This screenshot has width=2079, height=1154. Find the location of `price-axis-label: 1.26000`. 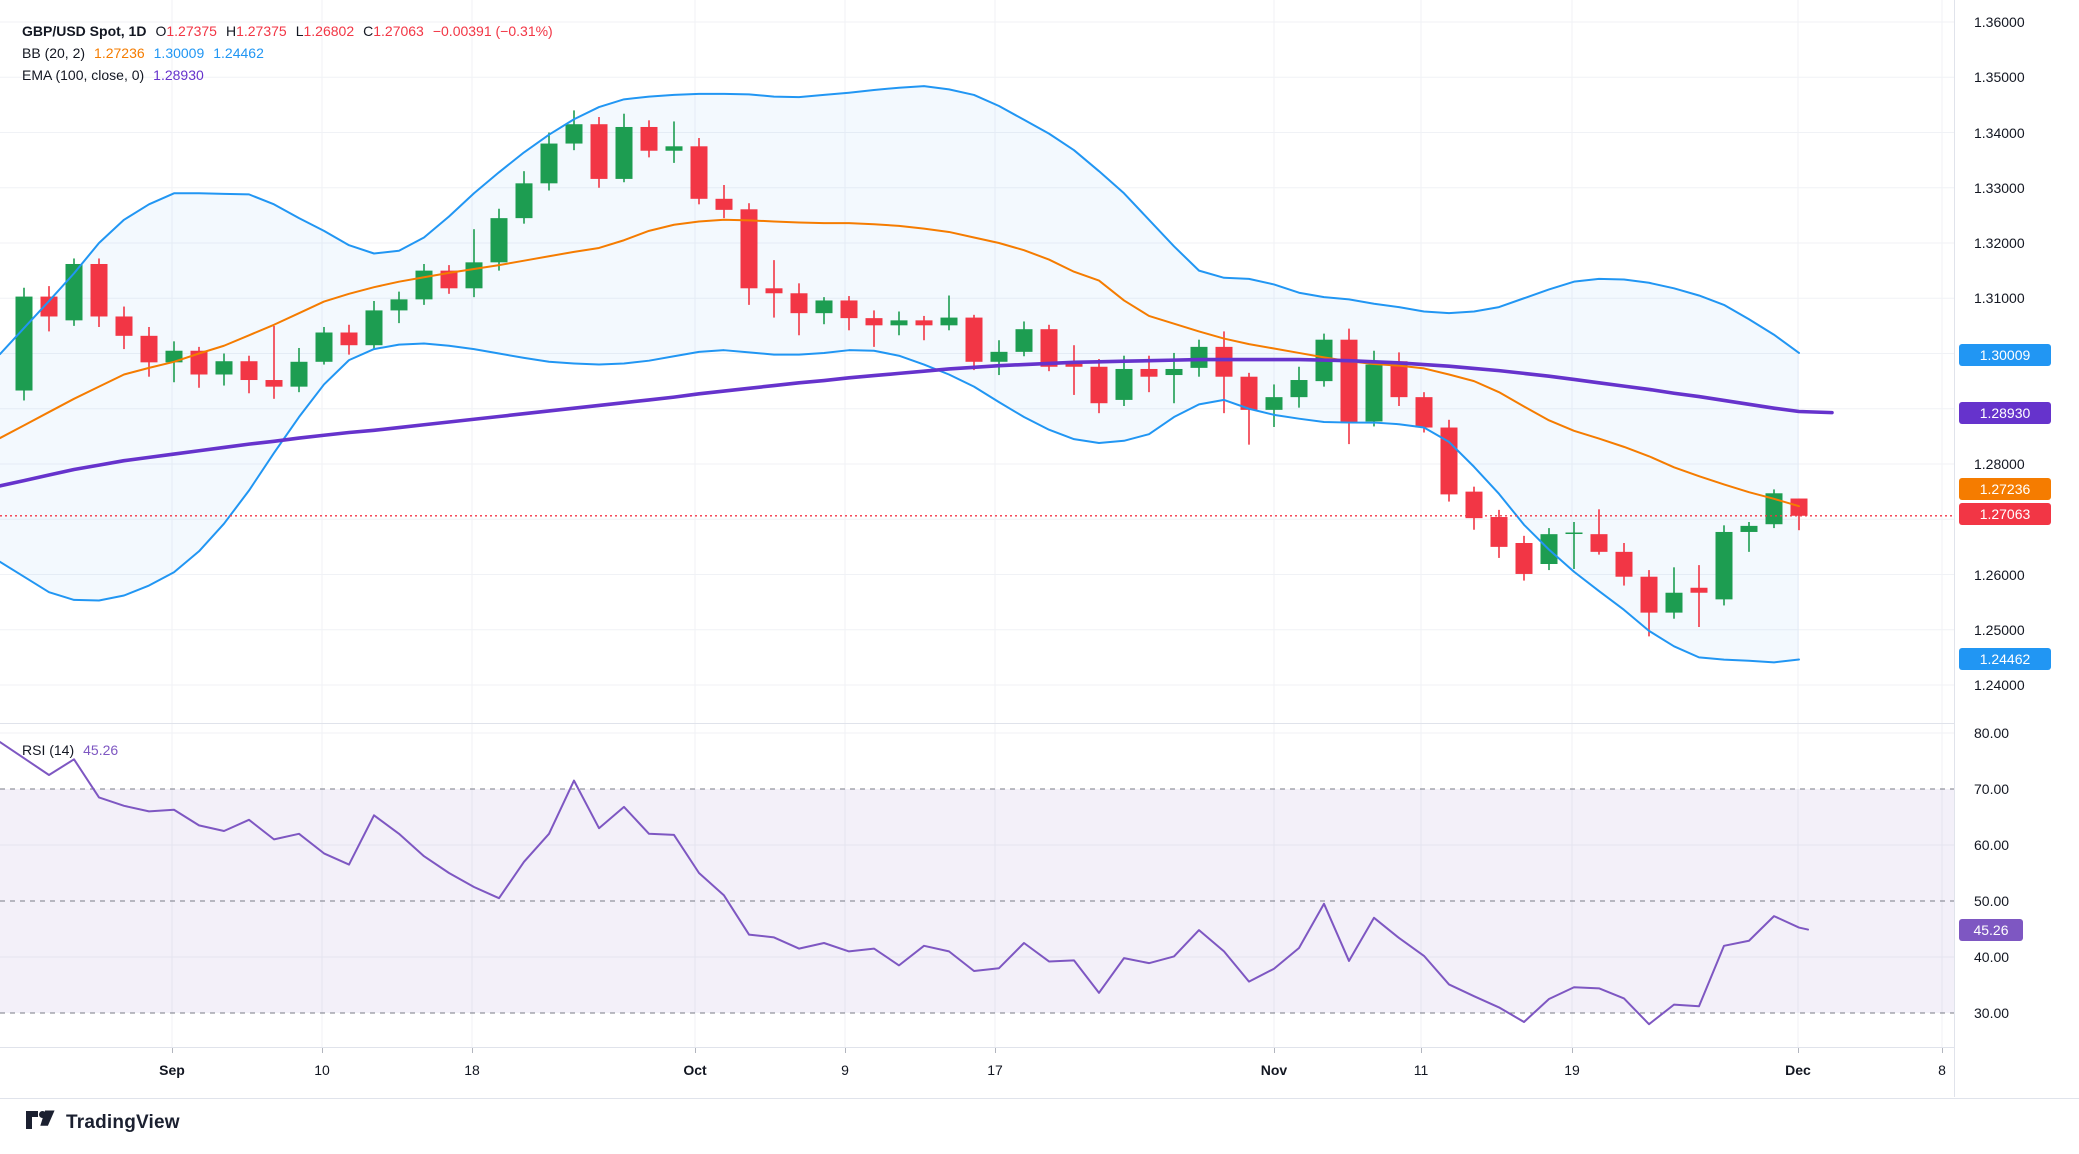

price-axis-label: 1.26000 is located at coordinates (1999, 574).